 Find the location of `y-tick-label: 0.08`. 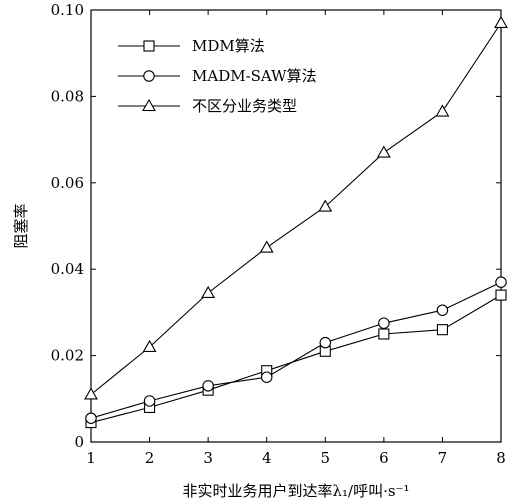

y-tick-label: 0.08 is located at coordinates (67, 96).